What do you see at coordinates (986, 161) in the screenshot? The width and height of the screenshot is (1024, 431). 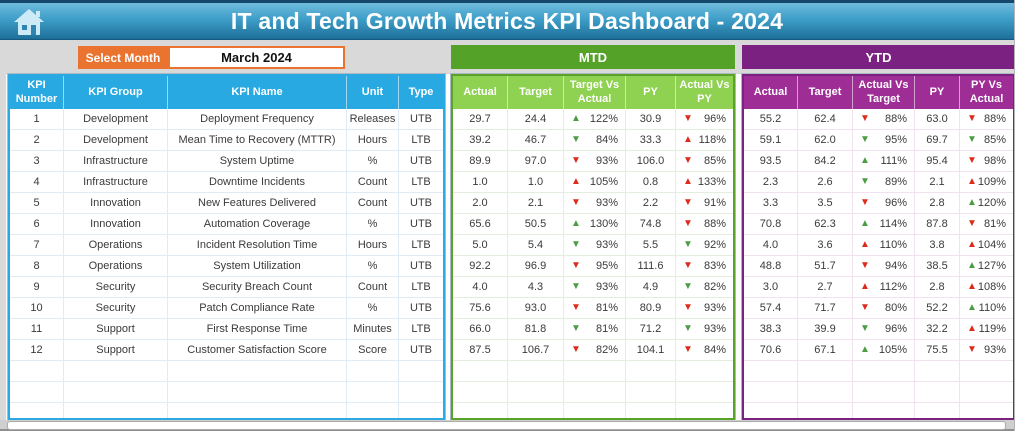 I see `ytd-py-vs-actual-cell: ▼ 98%` at bounding box center [986, 161].